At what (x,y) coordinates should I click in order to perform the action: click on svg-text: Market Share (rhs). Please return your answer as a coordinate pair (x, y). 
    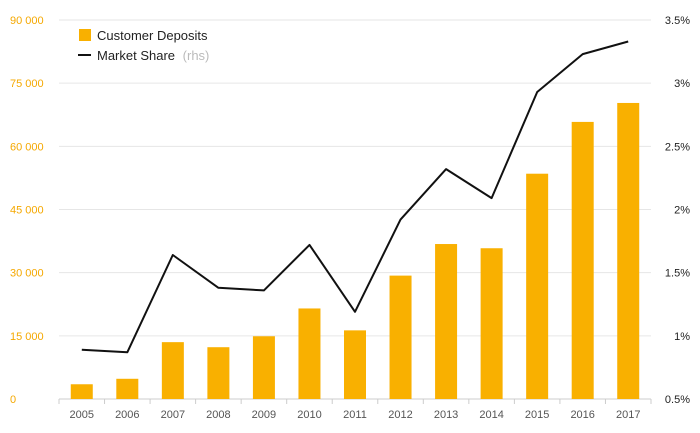
    Looking at the image, I should click on (153, 55).